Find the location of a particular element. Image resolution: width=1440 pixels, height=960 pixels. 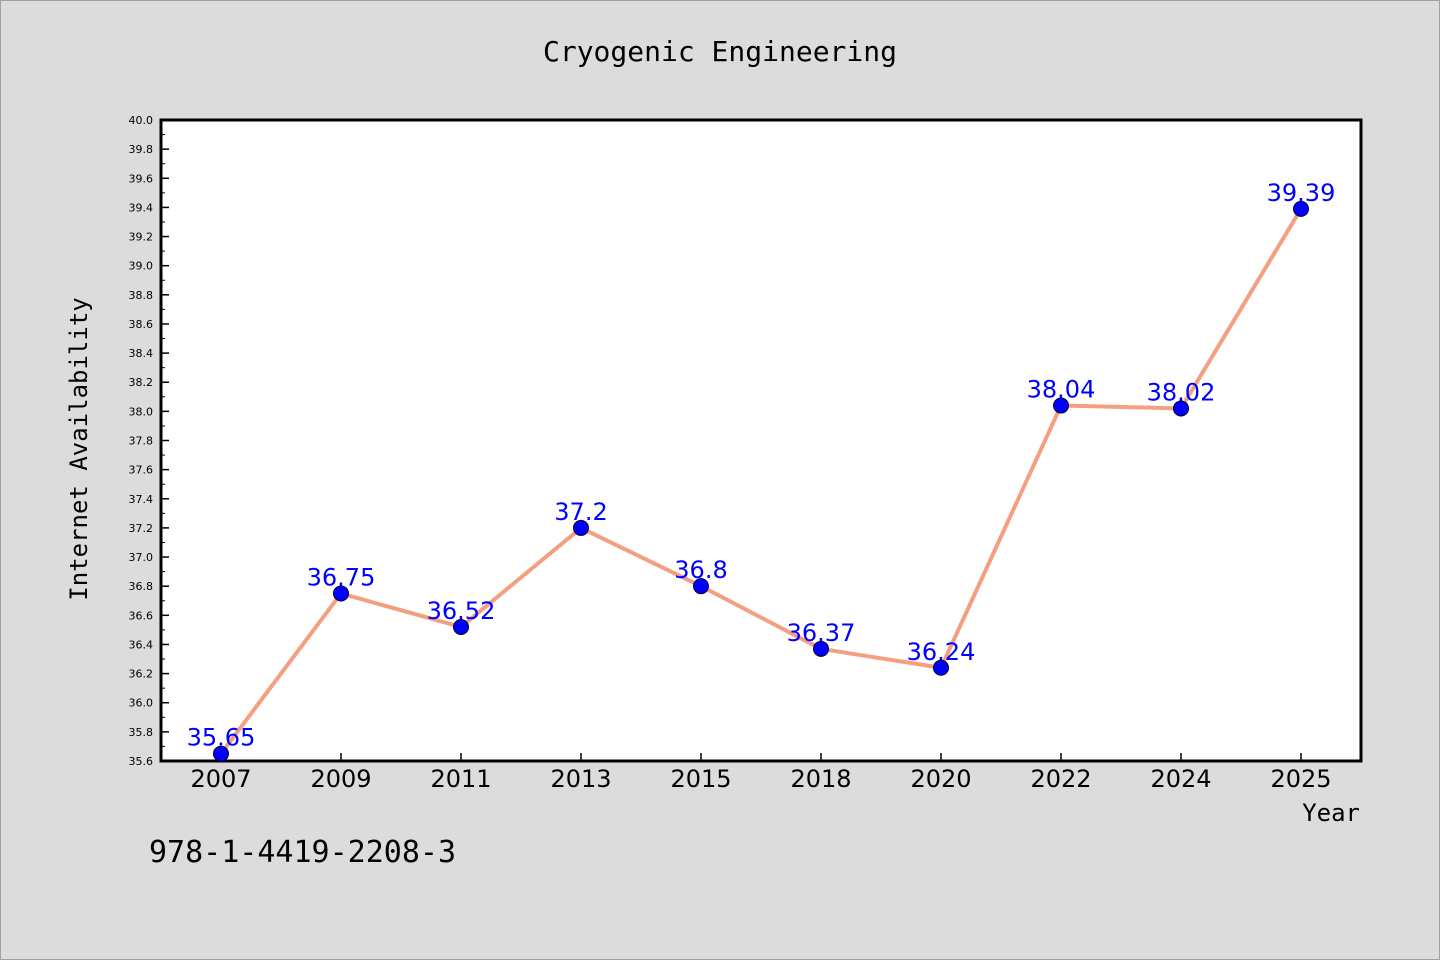

y-tick-label: 35.8 is located at coordinates (141, 732).